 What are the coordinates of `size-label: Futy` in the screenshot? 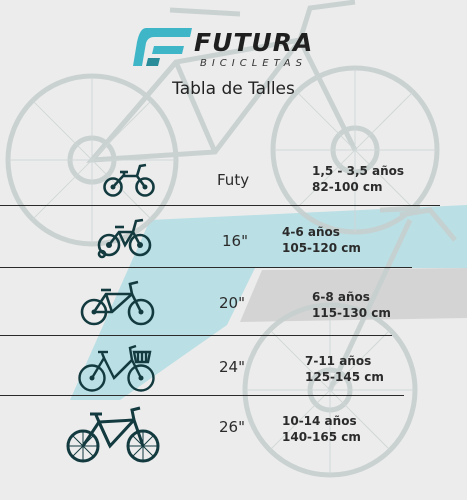 It's located at (233, 180).